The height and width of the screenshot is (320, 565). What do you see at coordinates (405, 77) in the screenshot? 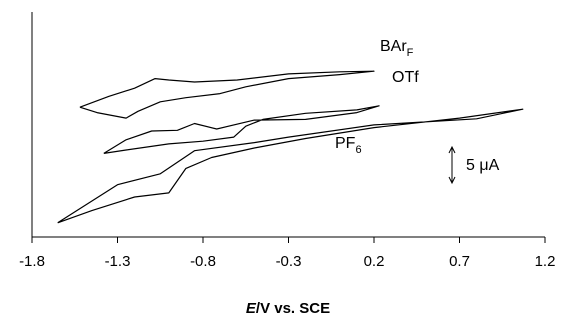
I see `series-label-otf: OTf` at bounding box center [405, 77].